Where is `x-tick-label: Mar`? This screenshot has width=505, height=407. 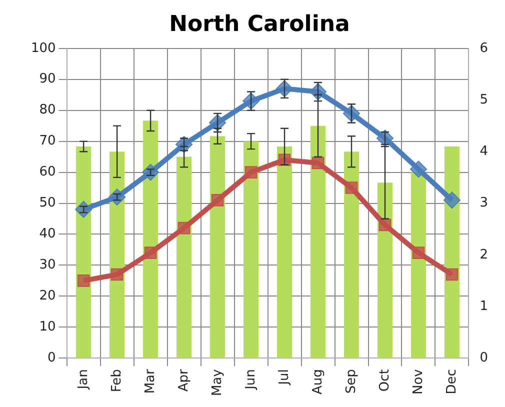
x-tick-label: Mar is located at coordinates (150, 381).